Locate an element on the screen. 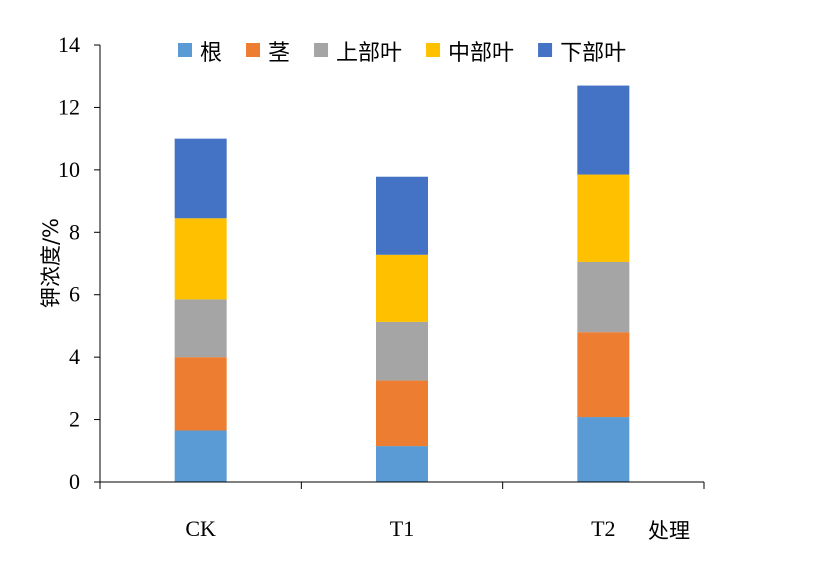  legend-label: 中部叶 is located at coordinates (481, 53).